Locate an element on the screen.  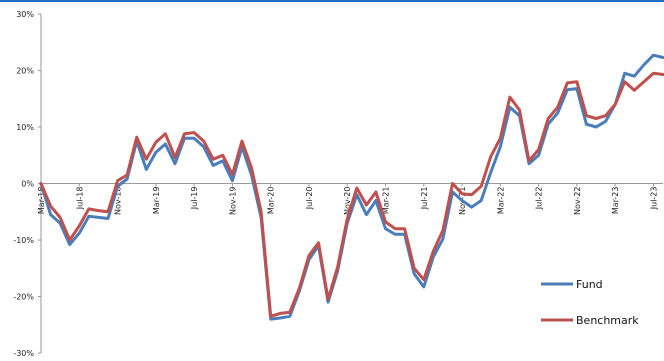
y-tick-label: 0% is located at coordinates (27, 184).